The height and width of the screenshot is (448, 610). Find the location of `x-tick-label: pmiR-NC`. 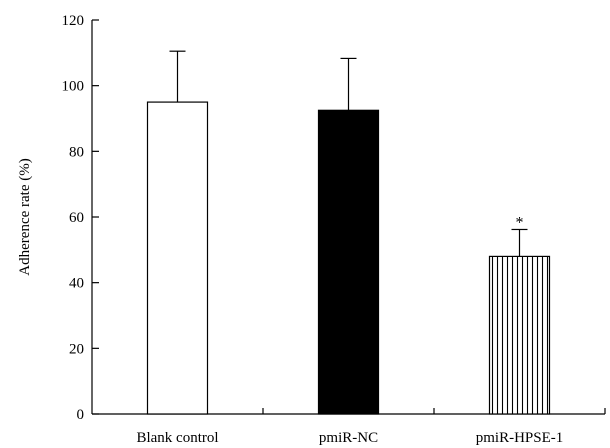

x-tick-label: pmiR-NC is located at coordinates (348, 438).